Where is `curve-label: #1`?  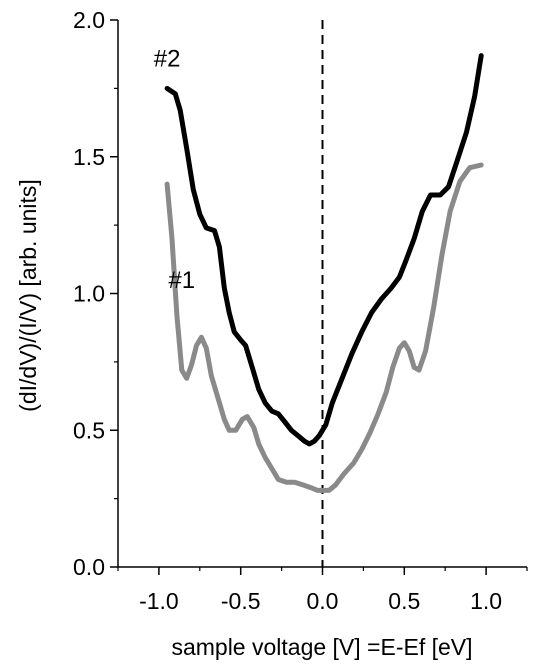
curve-label: #1 is located at coordinates (181, 280).